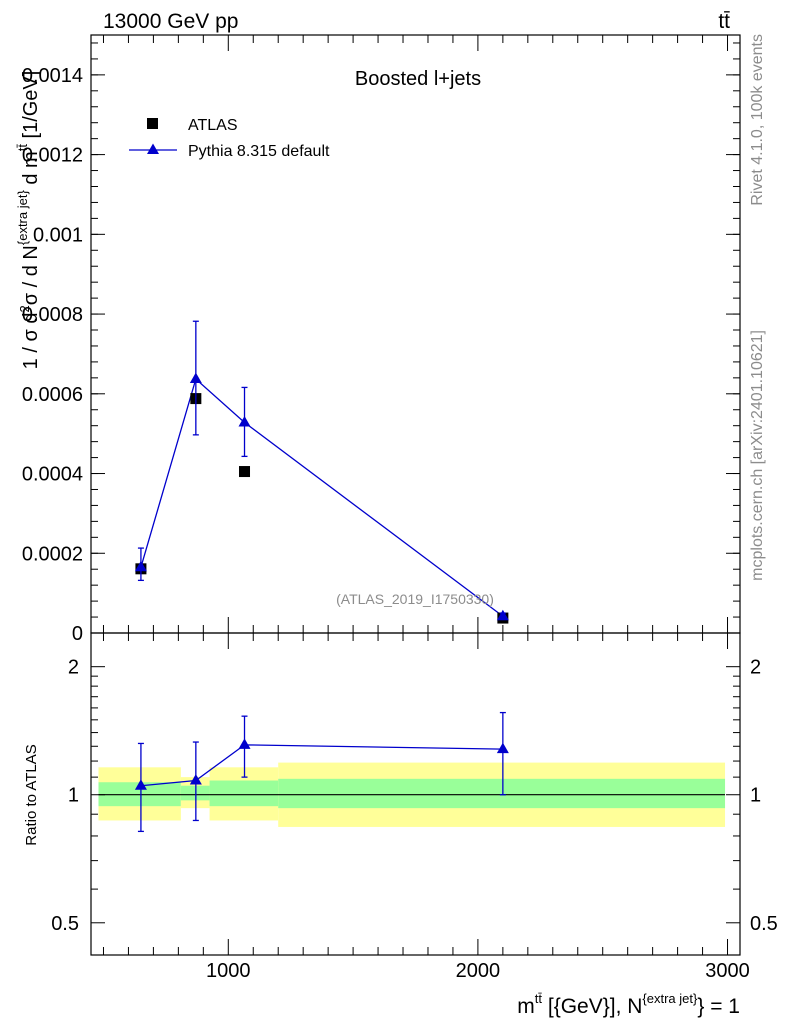 This screenshot has height=1024, width=786. What do you see at coordinates (152, 123) in the screenshot?
I see `legend-atlas-marker` at bounding box center [152, 123].